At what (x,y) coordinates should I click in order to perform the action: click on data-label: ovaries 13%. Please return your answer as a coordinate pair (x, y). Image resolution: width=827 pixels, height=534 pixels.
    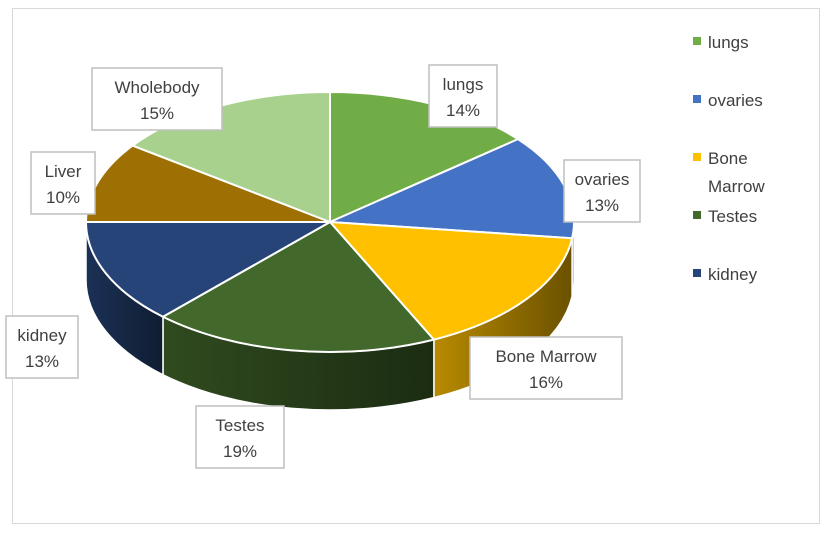
    Looking at the image, I should click on (602, 191).